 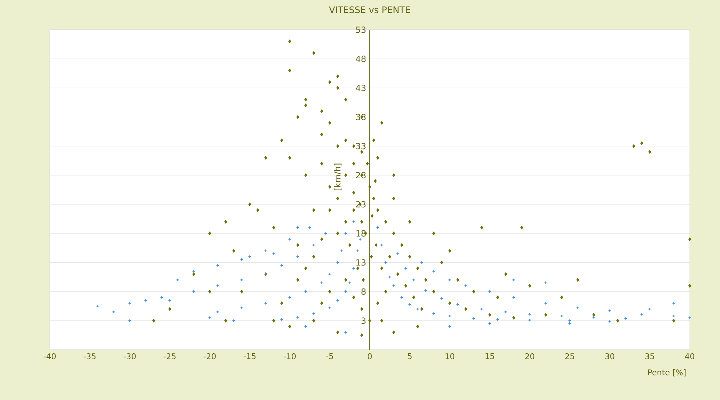 What do you see at coordinates (364, 292) in the screenshot?
I see `y-tick-label: 8` at bounding box center [364, 292].